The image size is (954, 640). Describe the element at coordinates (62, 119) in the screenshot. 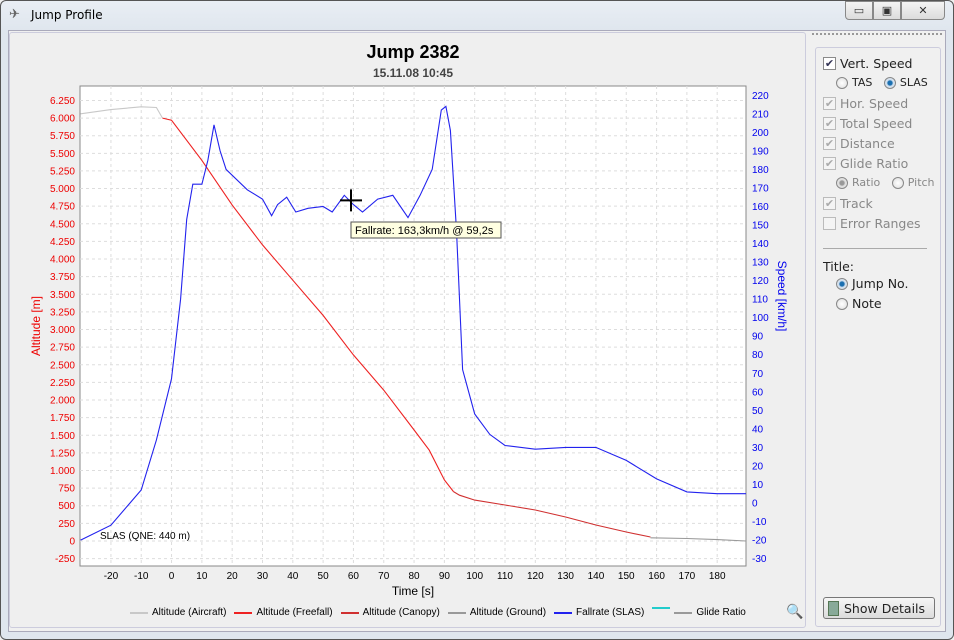

I see `y-tick-label: 6.000` at that location.